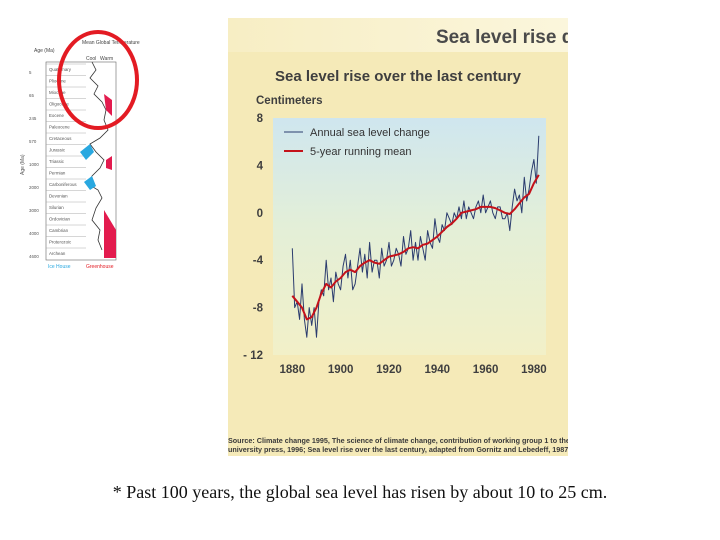 The image size is (720, 540). Describe the element at coordinates (57, 150) in the screenshot. I see `mini-period-label: Jurassic` at that location.